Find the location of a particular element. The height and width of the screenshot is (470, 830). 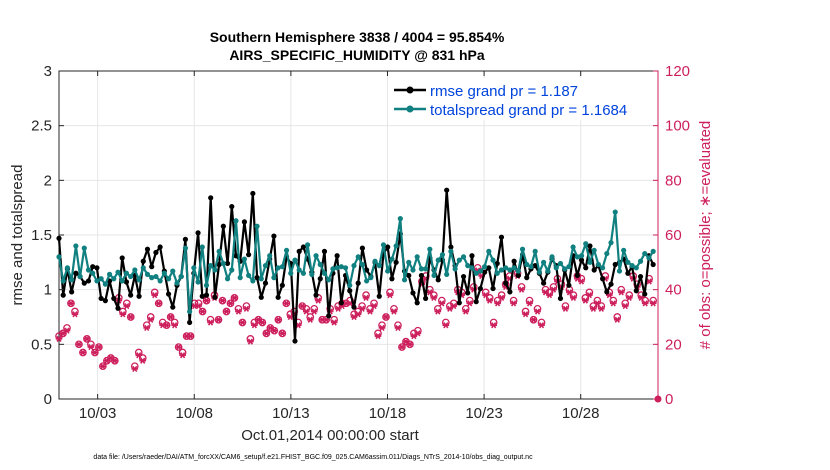

x-tick-label: 10/08 is located at coordinates (194, 413).